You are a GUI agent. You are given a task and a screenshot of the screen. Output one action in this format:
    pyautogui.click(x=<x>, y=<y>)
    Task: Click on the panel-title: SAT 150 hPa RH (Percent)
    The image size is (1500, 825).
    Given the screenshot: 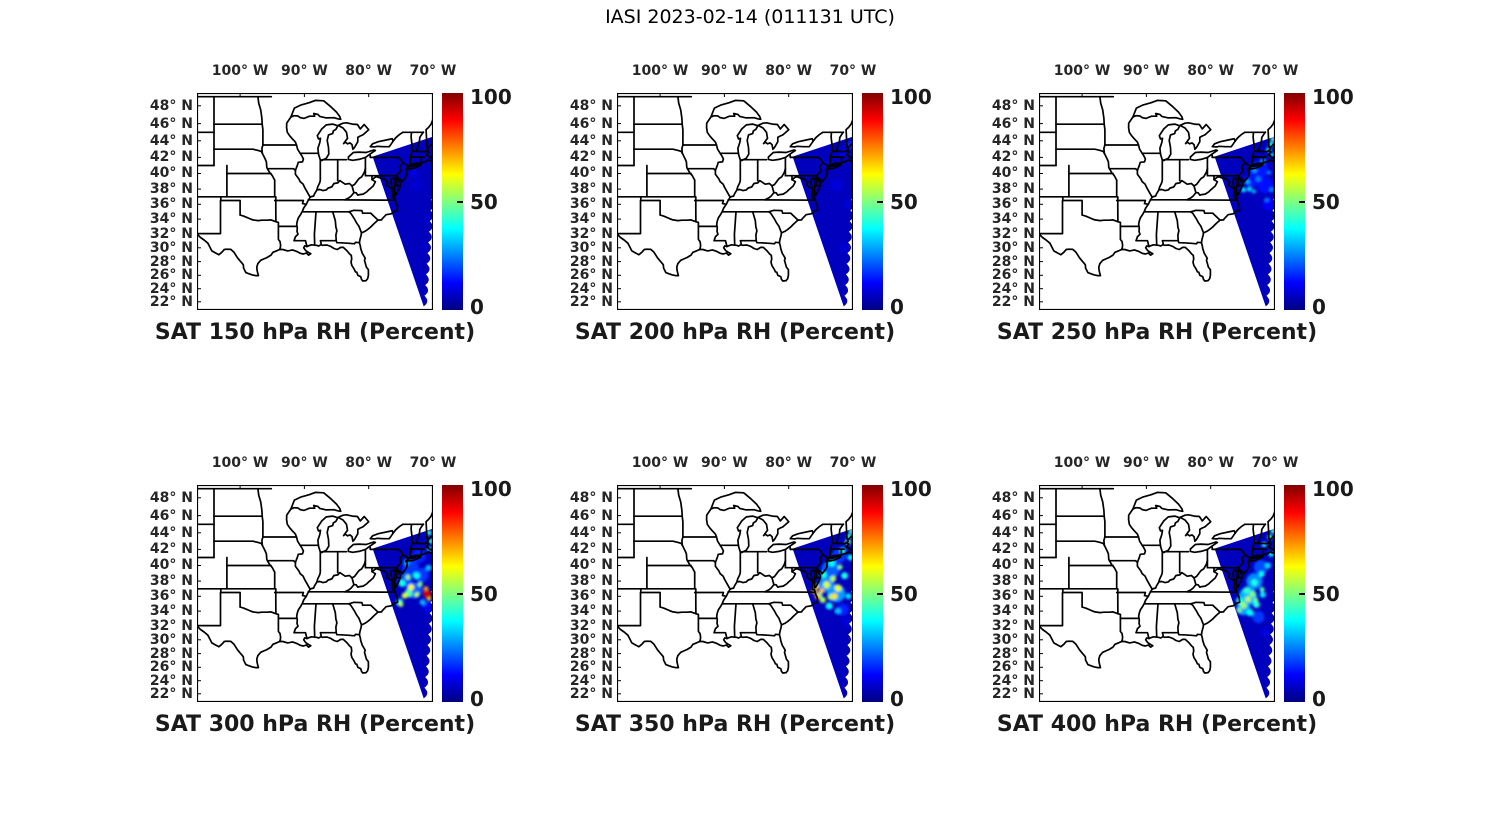 What is the action you would take?
    pyautogui.click(x=315, y=332)
    